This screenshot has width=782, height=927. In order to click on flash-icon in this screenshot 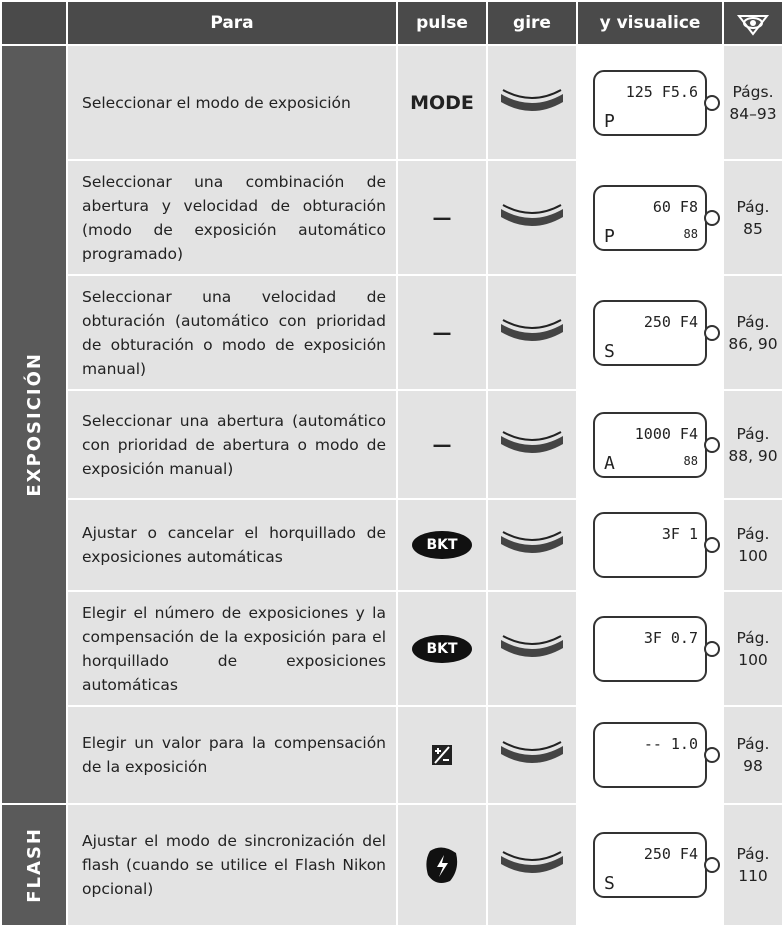, I will do `click(442, 865)`.